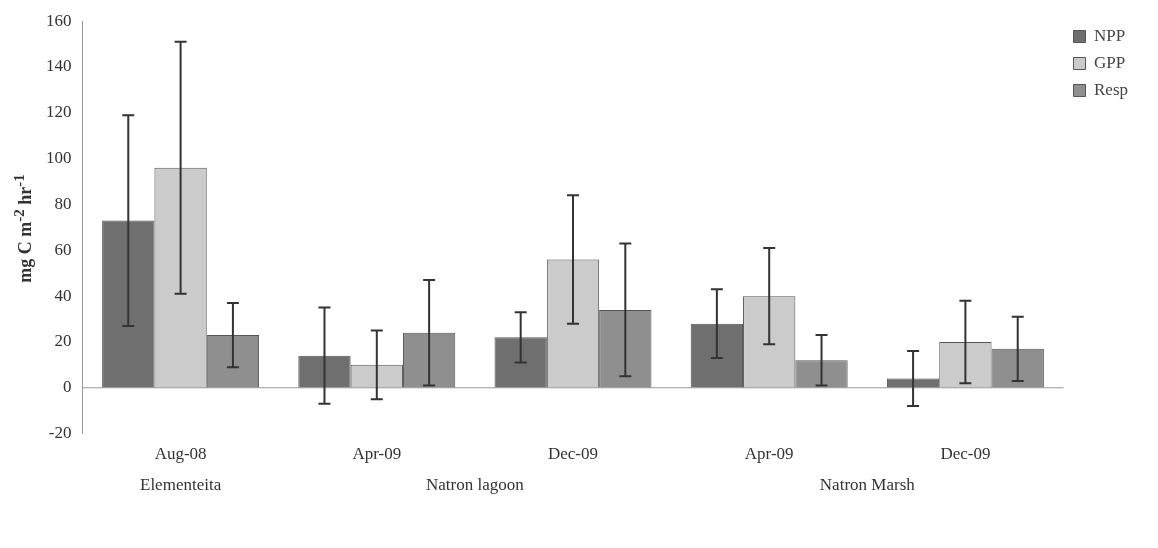  What do you see at coordinates (60, 433) in the screenshot?
I see `y-tick-label: -20` at bounding box center [60, 433].